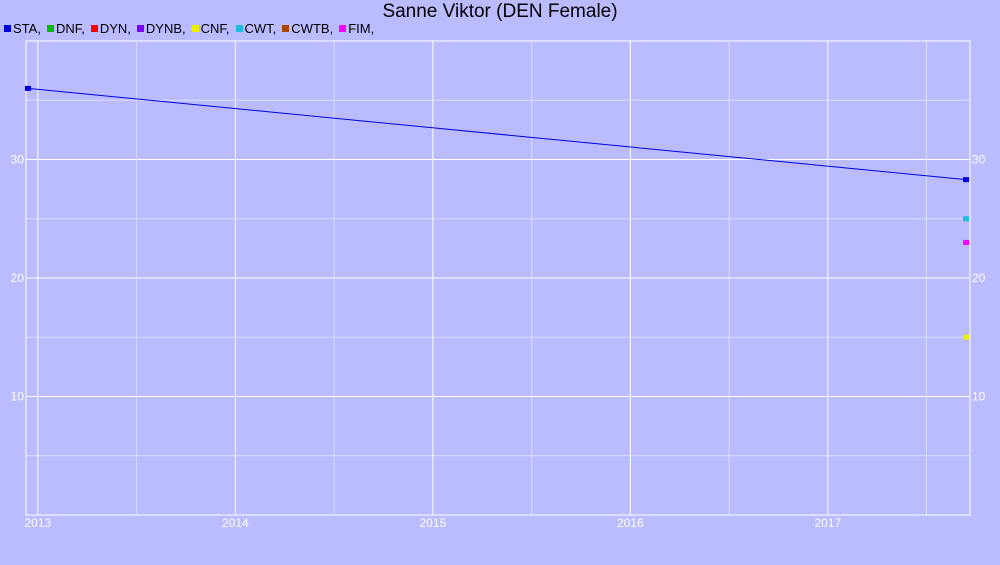 The width and height of the screenshot is (1000, 565). What do you see at coordinates (235, 523) in the screenshot?
I see `x-tick-label: 2014` at bounding box center [235, 523].